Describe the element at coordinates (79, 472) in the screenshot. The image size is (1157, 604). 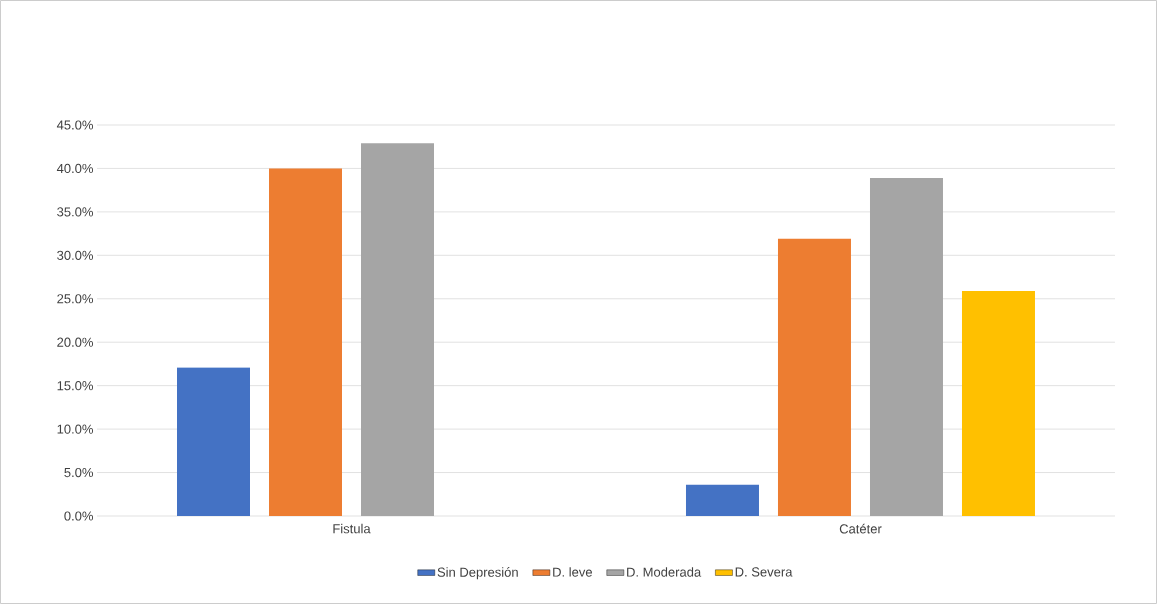
I see `y-tick-label: 5.0%` at that location.